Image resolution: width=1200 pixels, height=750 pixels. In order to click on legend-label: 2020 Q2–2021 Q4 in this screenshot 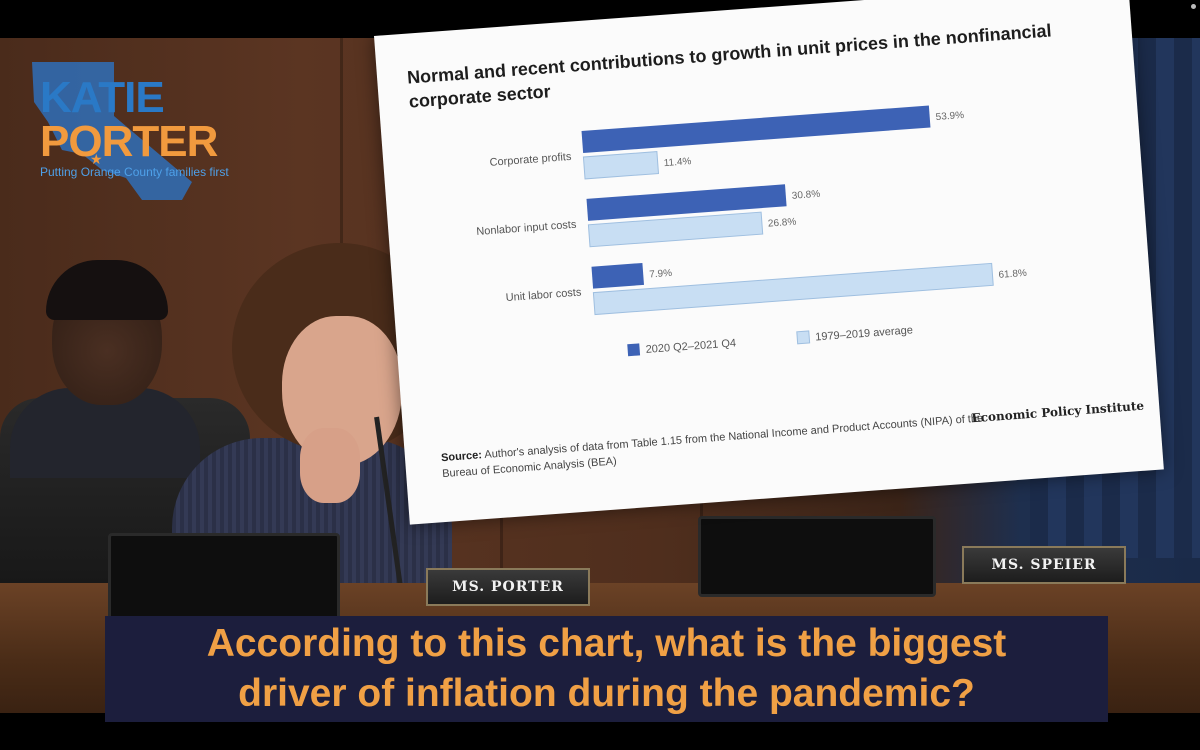, I will do `click(690, 346)`.